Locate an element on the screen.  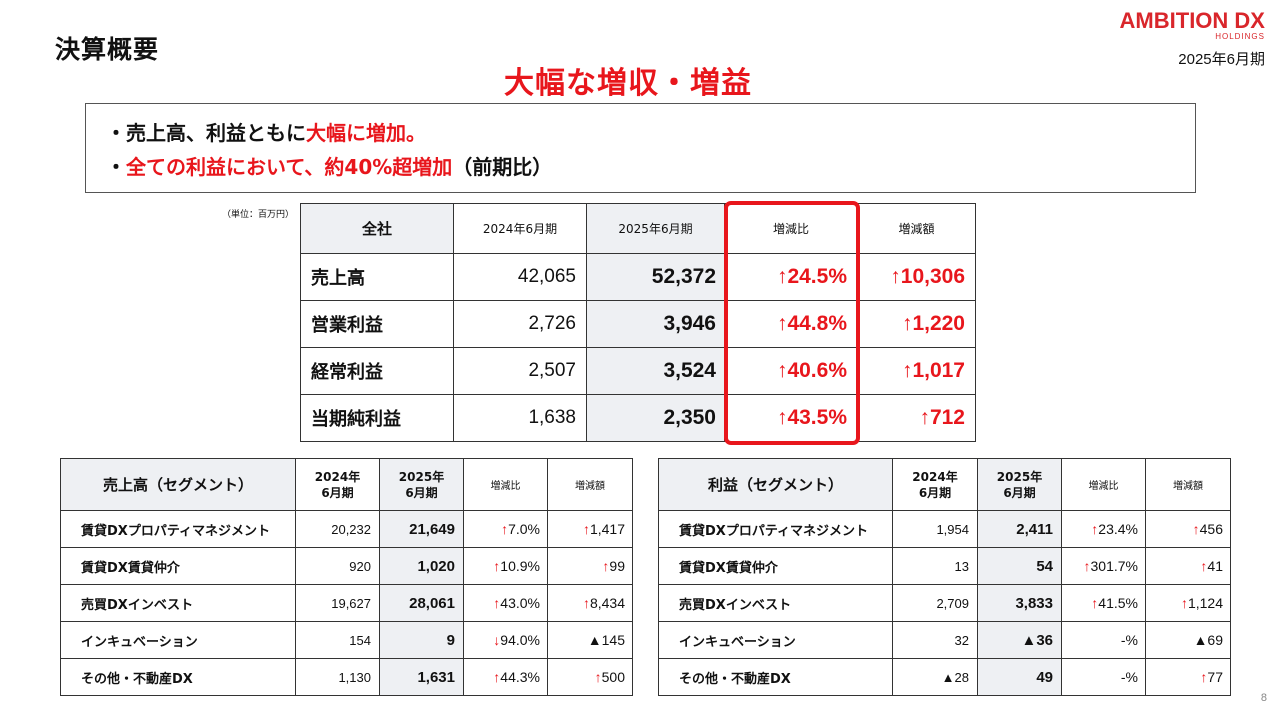
row-label-text: 賃貸DXプロパティマネジメント is located at coordinates (774, 531).